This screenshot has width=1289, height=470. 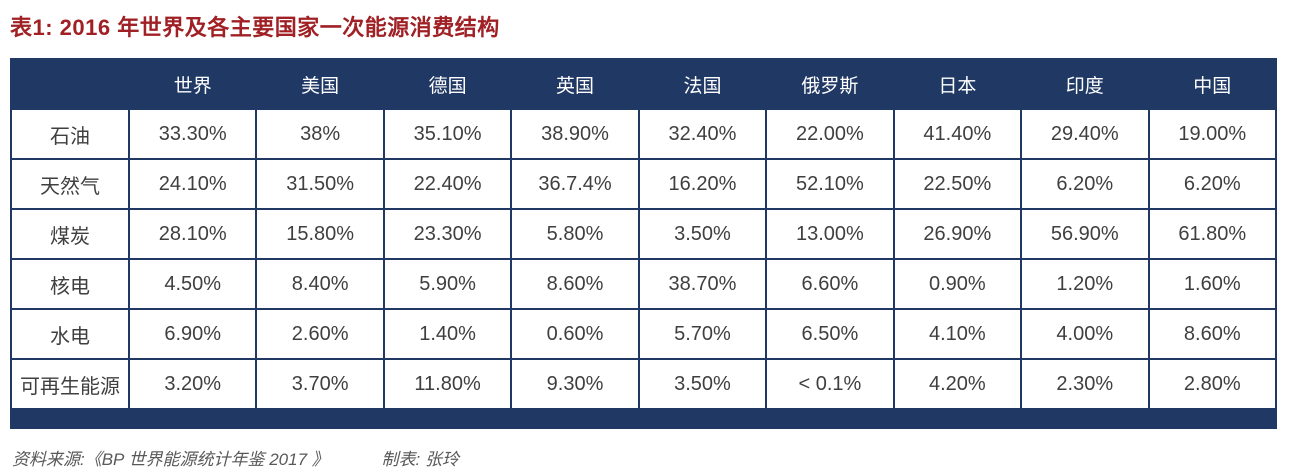 What do you see at coordinates (447, 384) in the screenshot?
I see `table-cell: 11.80%` at bounding box center [447, 384].